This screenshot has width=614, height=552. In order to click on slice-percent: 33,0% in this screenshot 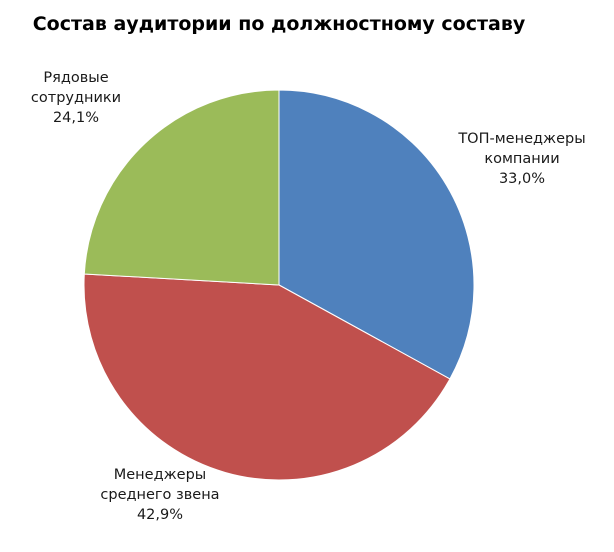, I will do `click(522, 179)`.